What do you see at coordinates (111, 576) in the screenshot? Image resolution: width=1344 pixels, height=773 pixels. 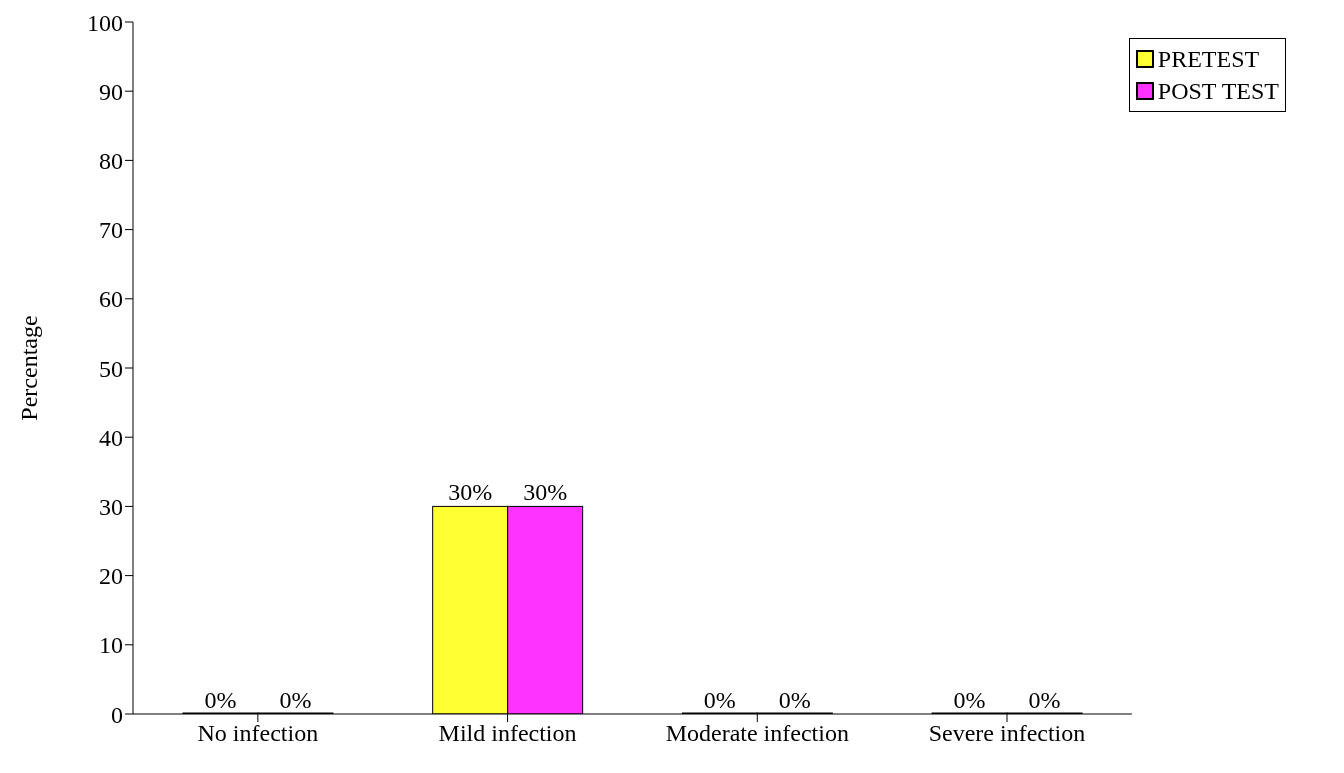 I see `y-tick-label: 20` at bounding box center [111, 576].